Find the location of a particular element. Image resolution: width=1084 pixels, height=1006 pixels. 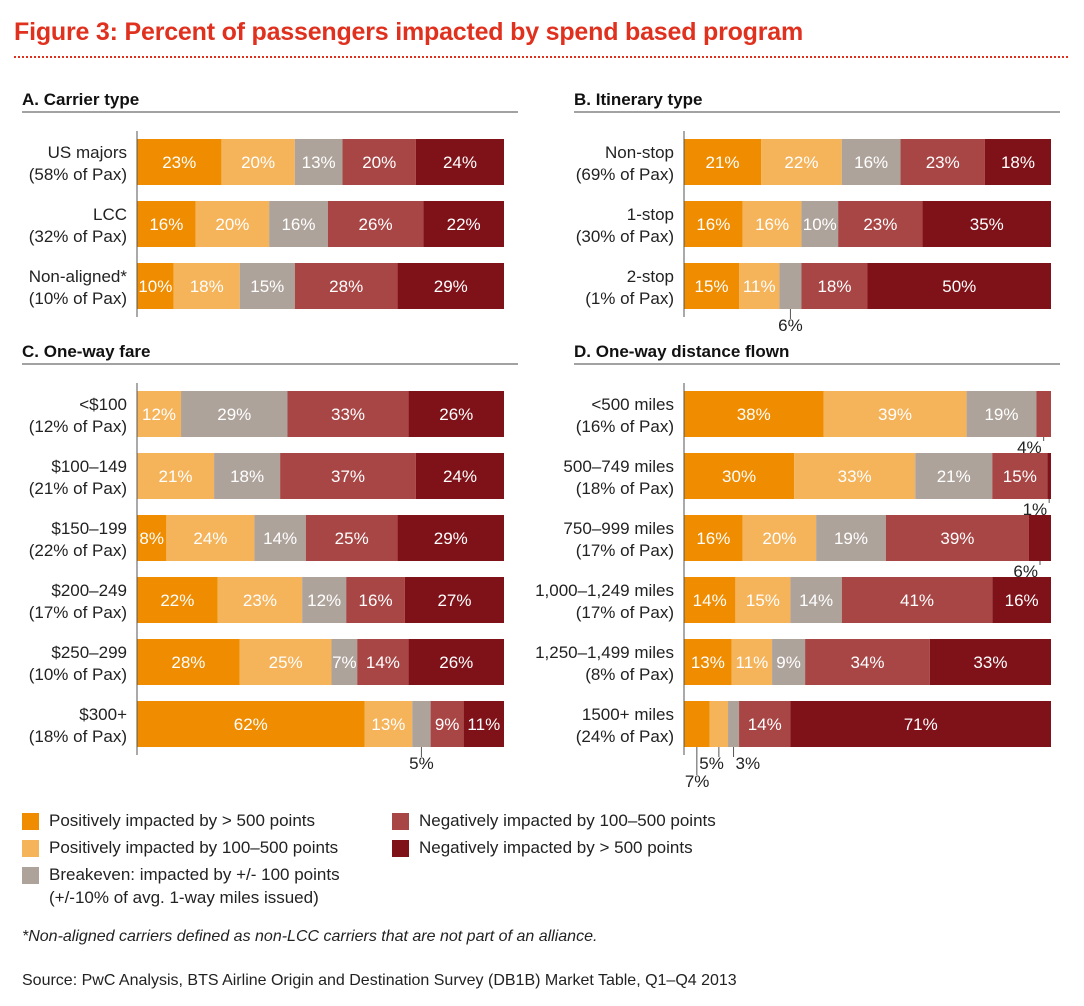

legend-item-neg-low: Negatively impacted by 100–500 points is located at coordinates (554, 821).